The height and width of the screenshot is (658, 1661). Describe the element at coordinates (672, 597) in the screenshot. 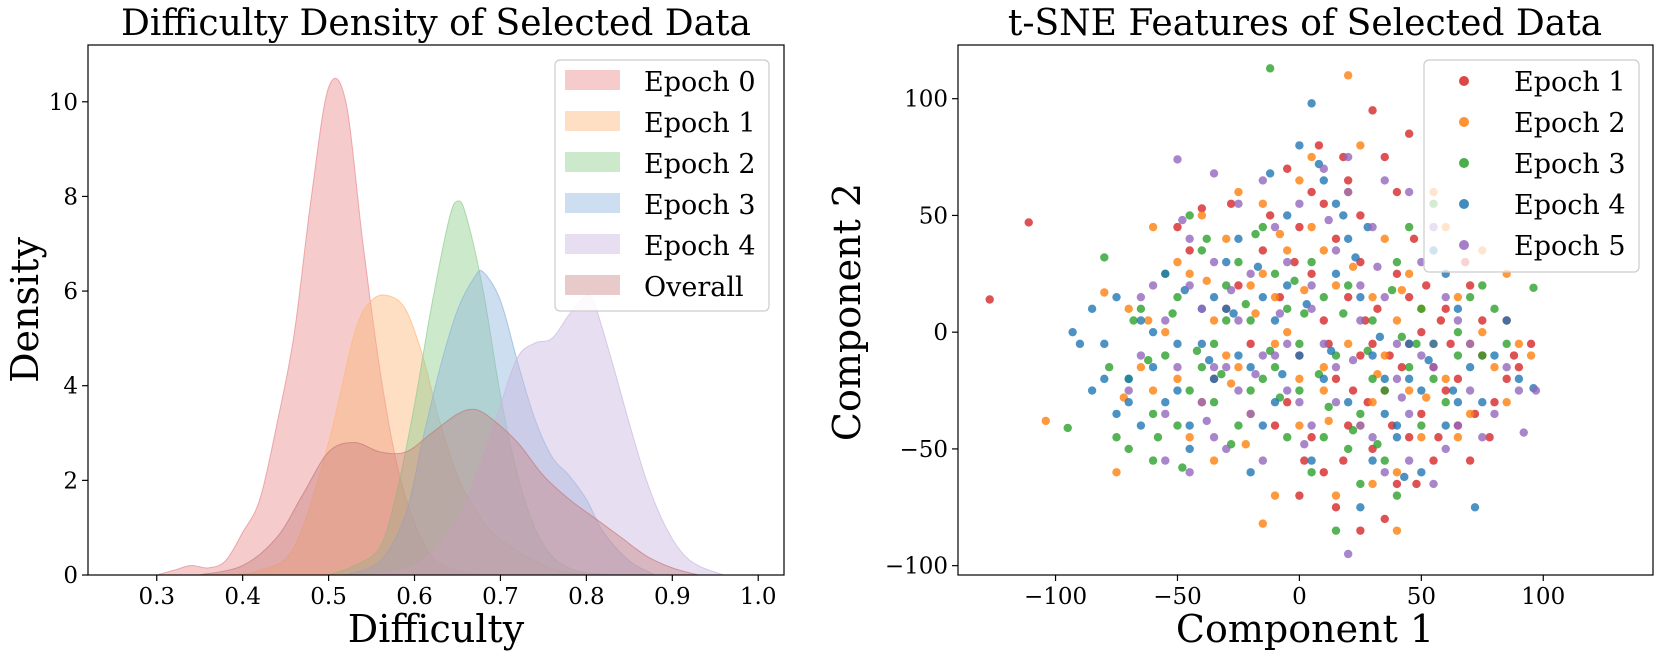

I see `density-x-tick-label: 0.9` at that location.